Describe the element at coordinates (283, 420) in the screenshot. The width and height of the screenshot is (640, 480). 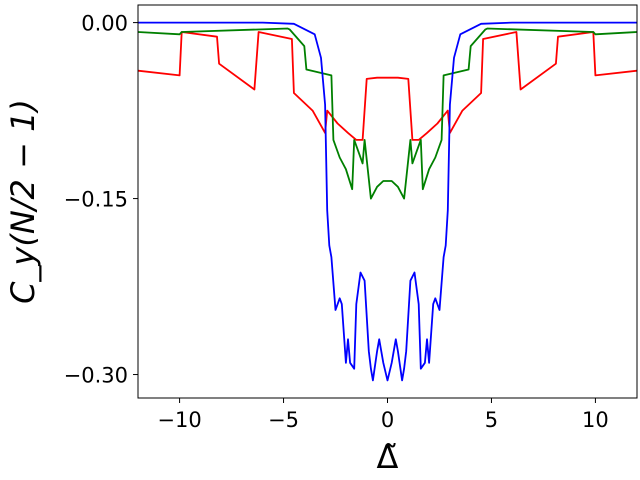
I see `x-tick-label: −5` at that location.